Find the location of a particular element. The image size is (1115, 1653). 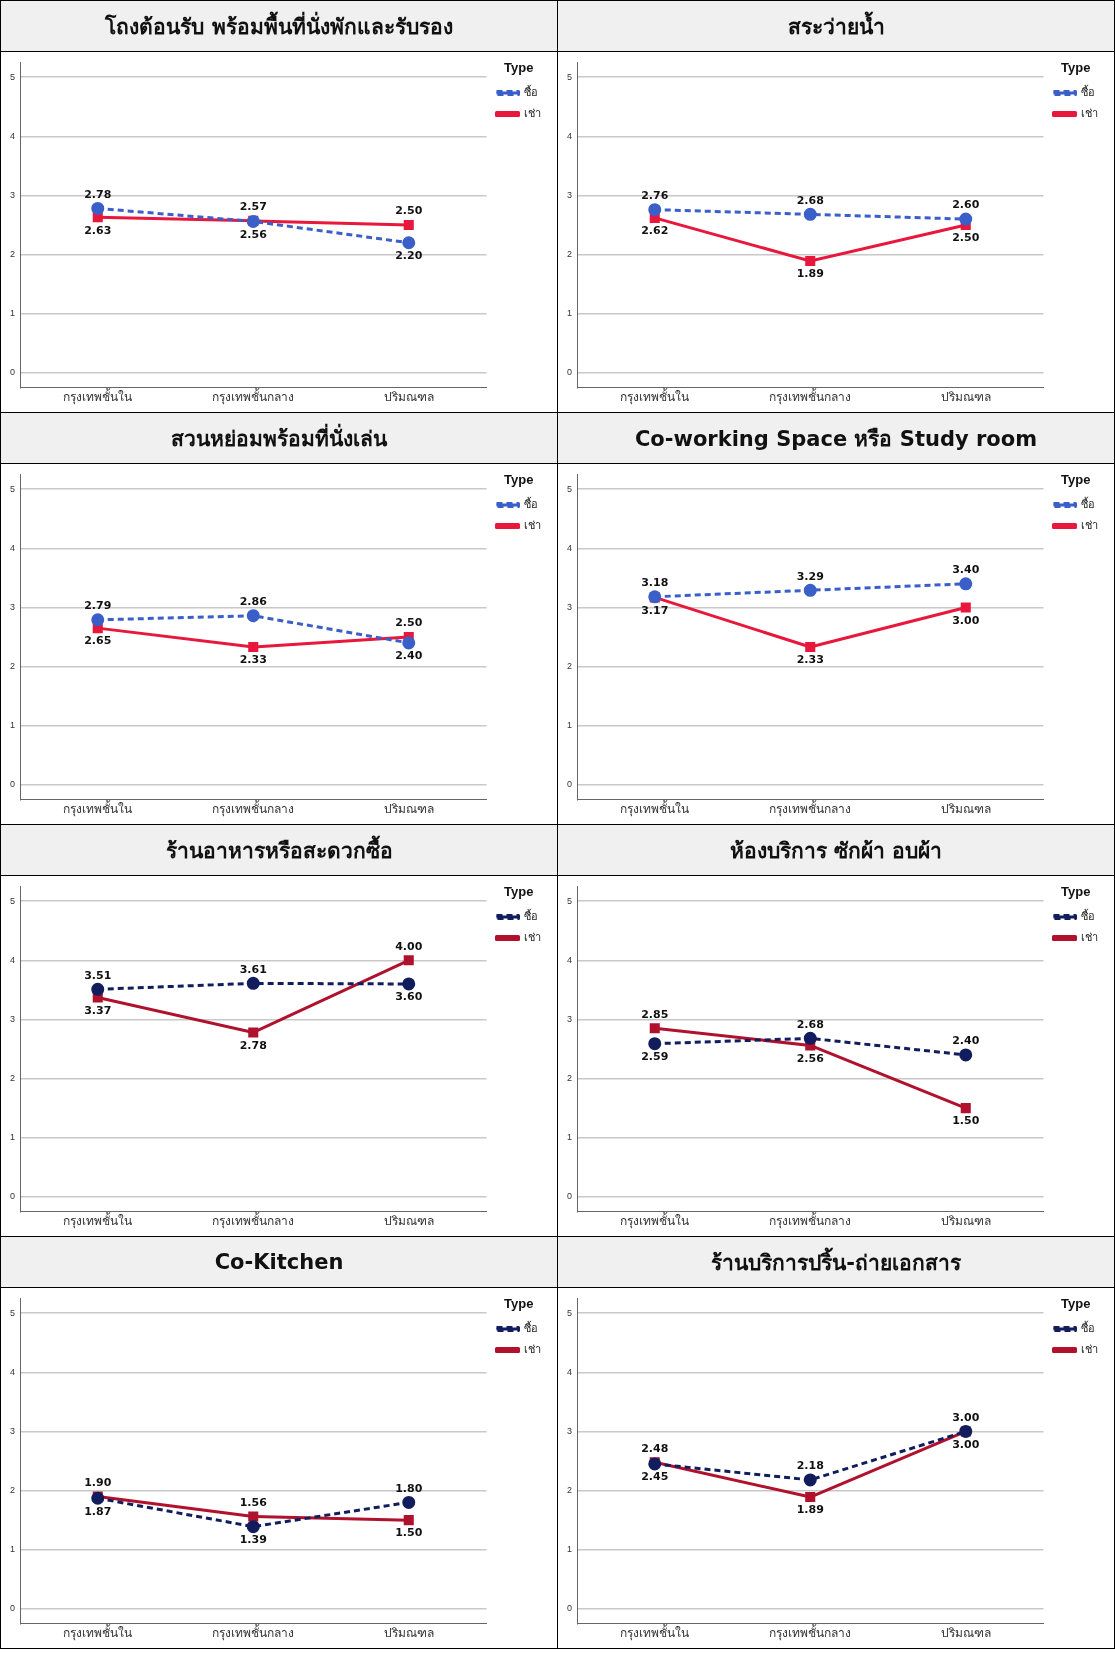

data-label: 3.40 is located at coordinates (966, 570).